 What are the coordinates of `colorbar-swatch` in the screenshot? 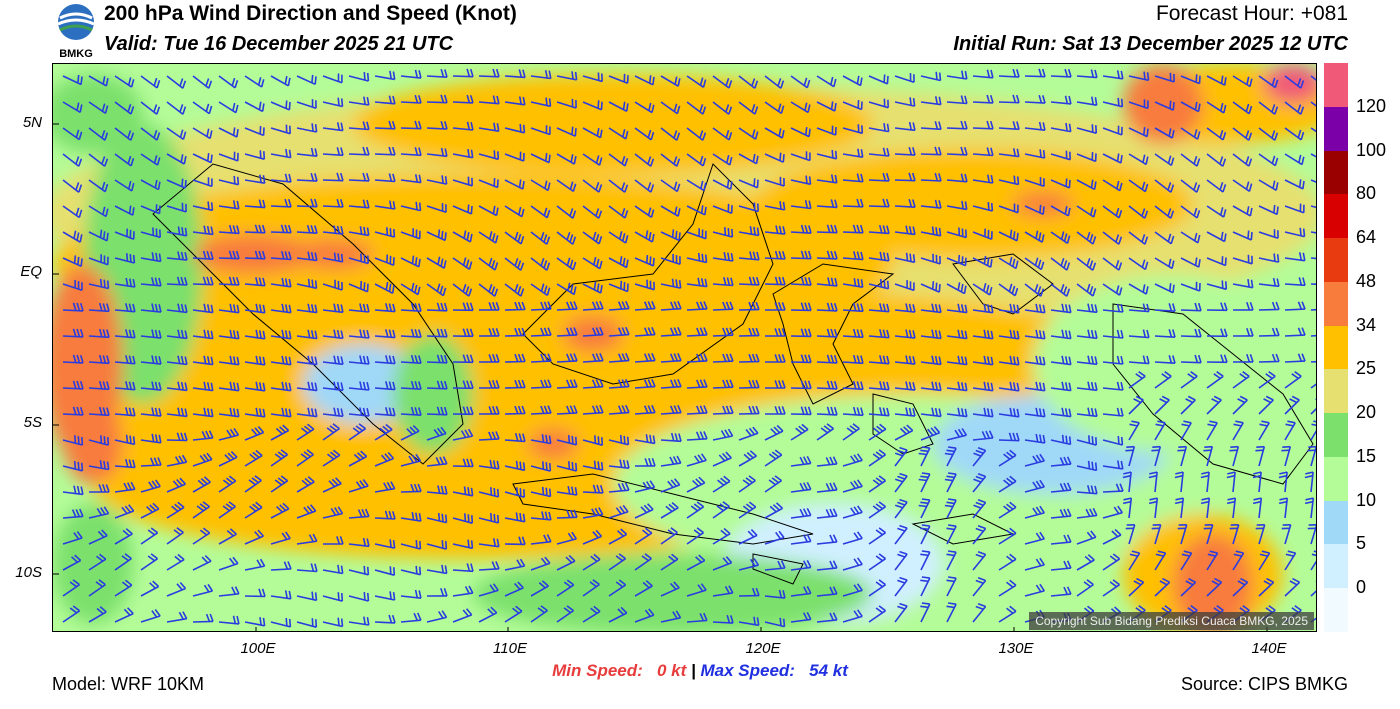 It's located at (1336, 172).